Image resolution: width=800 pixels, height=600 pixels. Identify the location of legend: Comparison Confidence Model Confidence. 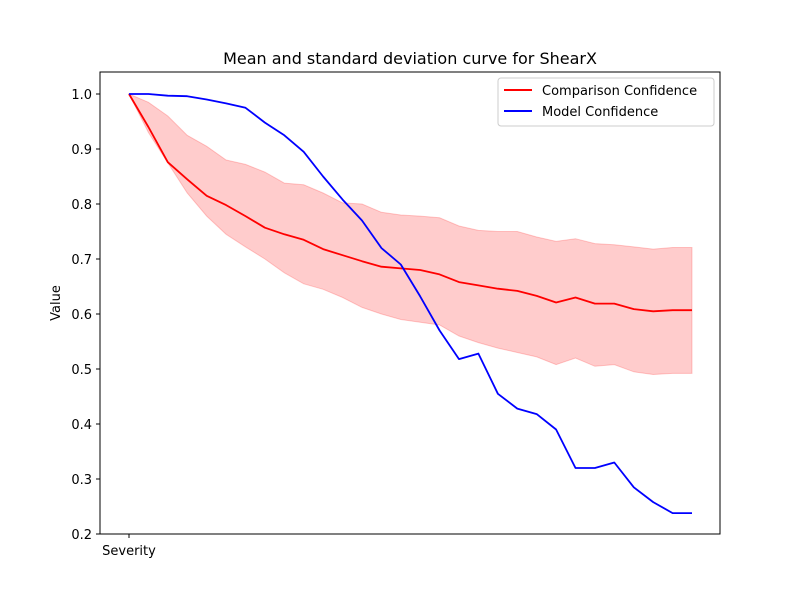
(606, 102).